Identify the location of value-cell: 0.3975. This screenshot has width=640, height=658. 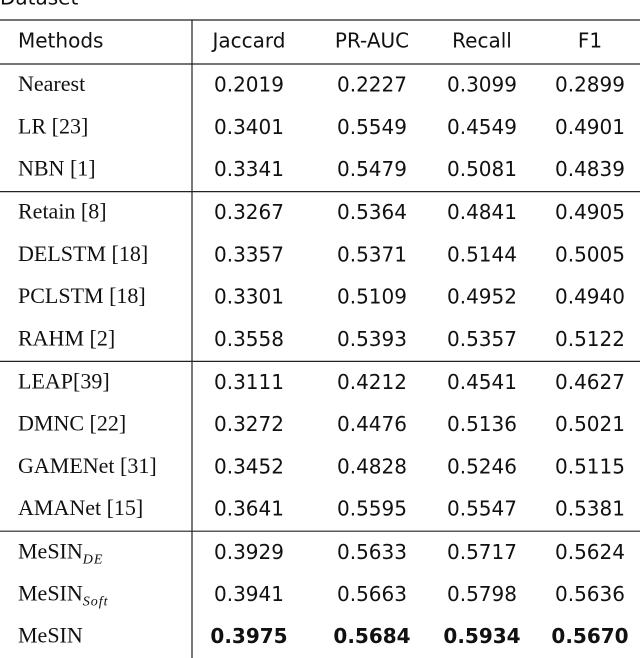
(248, 636).